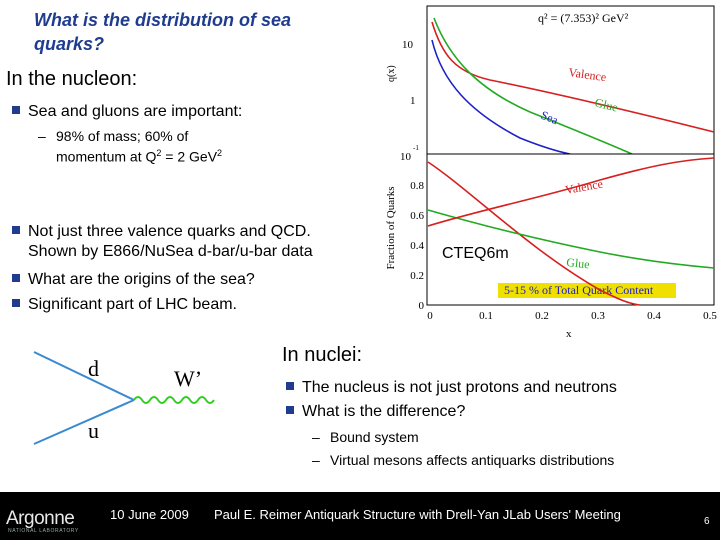  Describe the element at coordinates (149, 514) in the screenshot. I see `footer-date: 10 June 2009` at that location.